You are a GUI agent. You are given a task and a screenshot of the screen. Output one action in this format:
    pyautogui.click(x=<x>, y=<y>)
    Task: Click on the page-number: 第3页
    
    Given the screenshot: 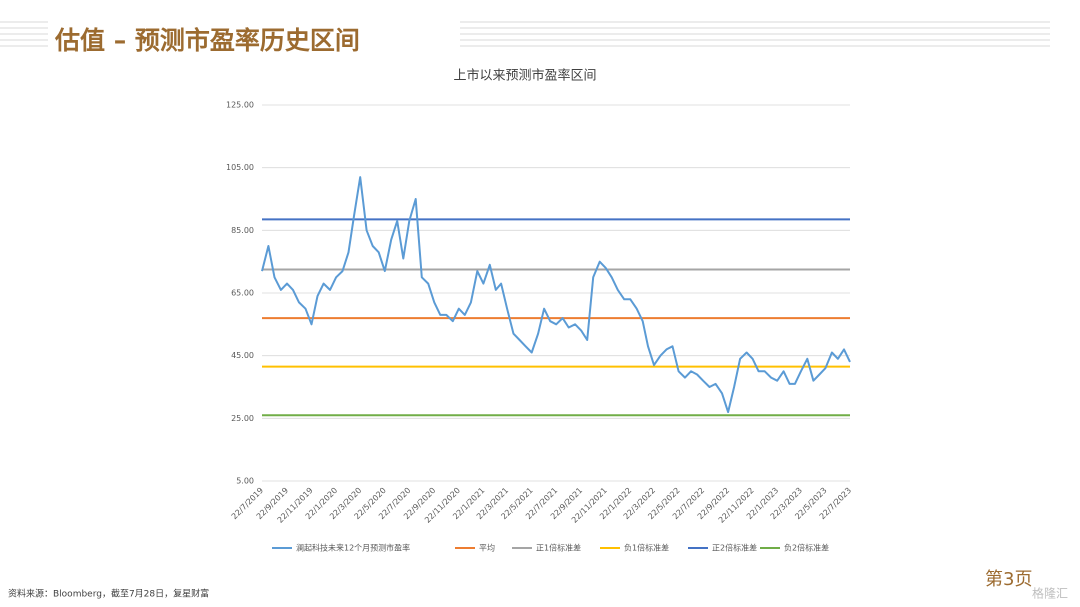 What is the action you would take?
    pyautogui.click(x=1008, y=579)
    